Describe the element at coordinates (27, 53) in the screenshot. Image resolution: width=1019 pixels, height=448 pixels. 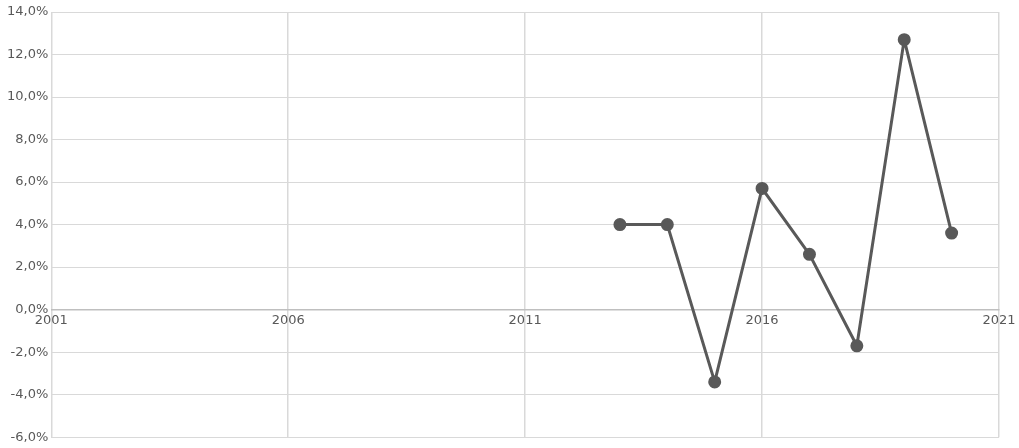
I see `y-tick-label: 12,0%` at that location.